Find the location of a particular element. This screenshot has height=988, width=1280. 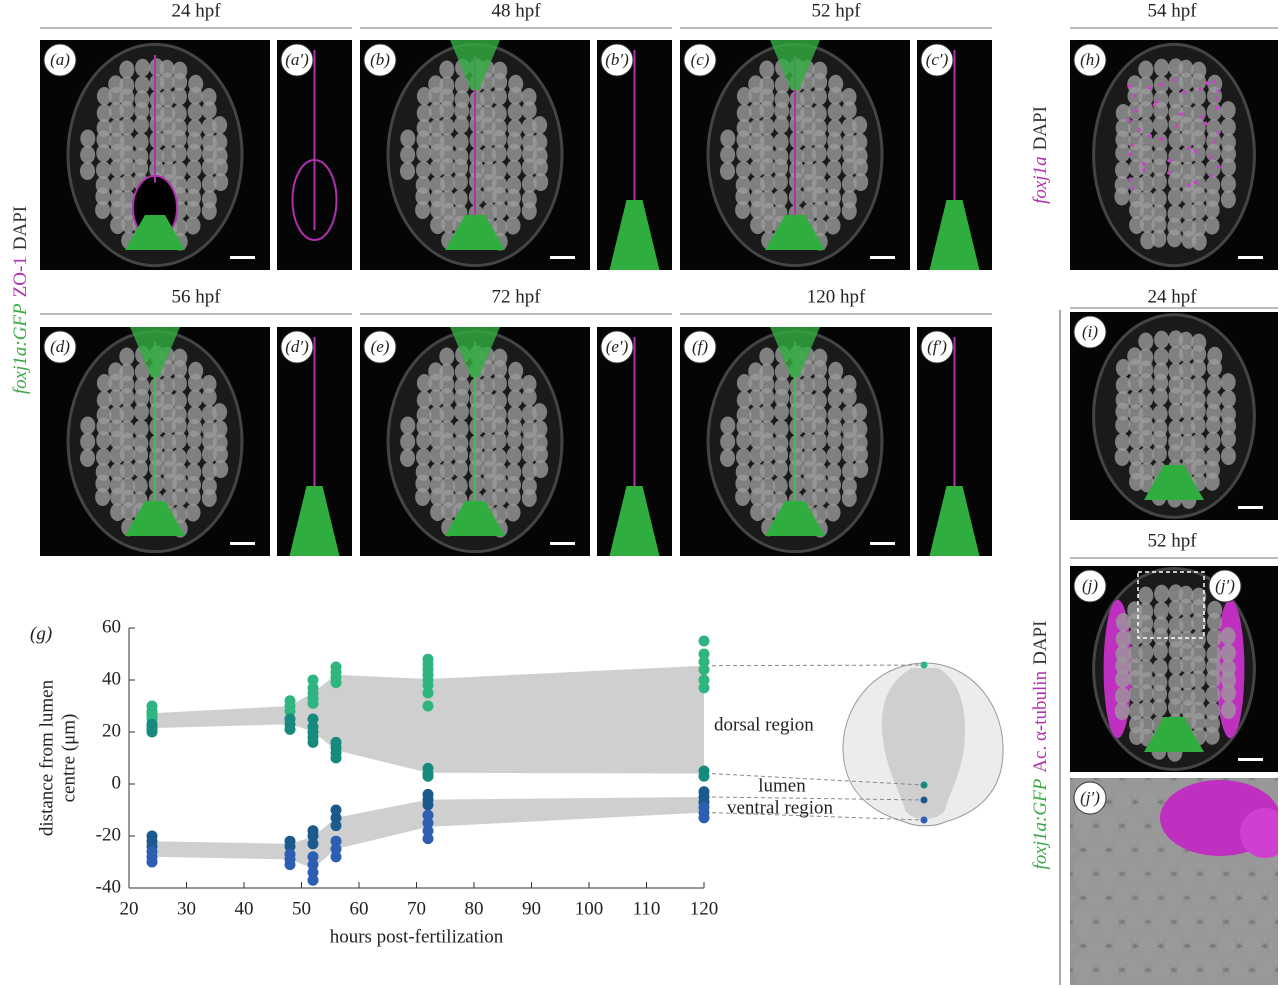

stain-label-part: DAPI is located at coordinates (20, 228).